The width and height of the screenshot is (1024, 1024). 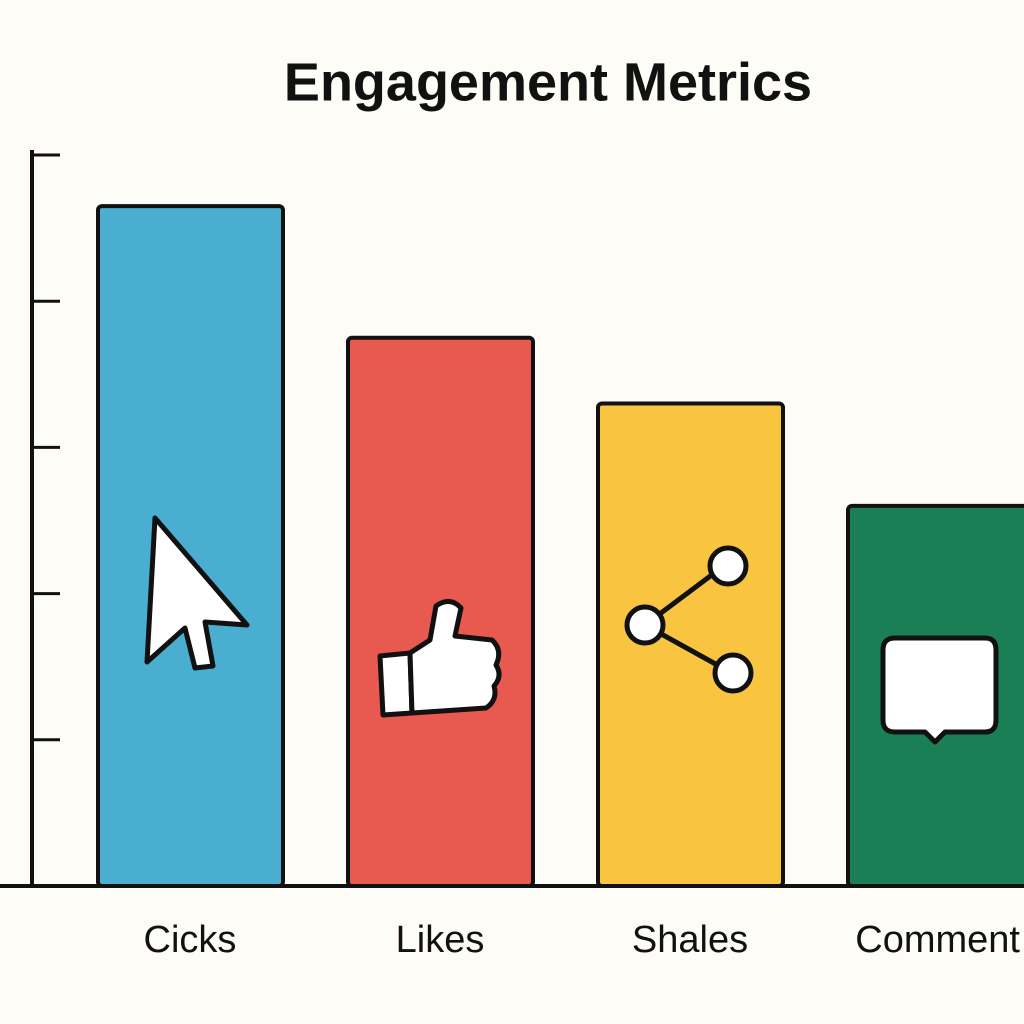 What do you see at coordinates (190, 940) in the screenshot?
I see `x-tick-label: Cicks` at bounding box center [190, 940].